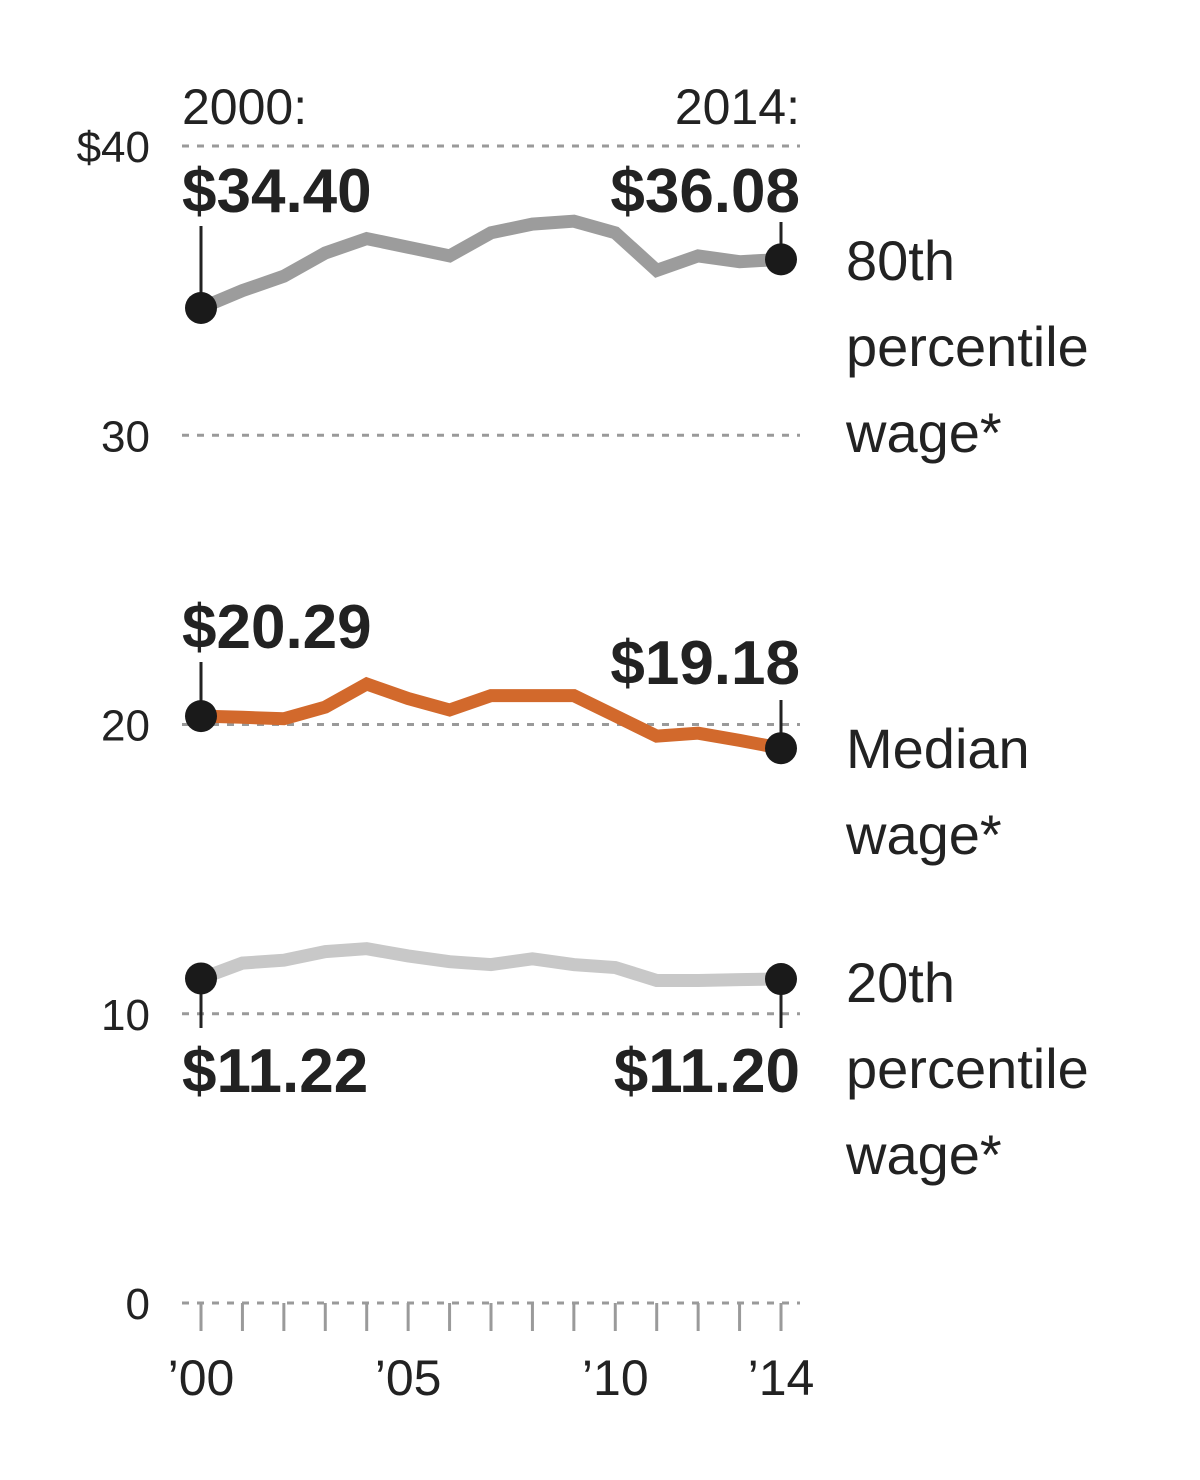  Describe the element at coordinates (408, 1378) in the screenshot. I see `x-tick-label-2005: ’05` at that location.